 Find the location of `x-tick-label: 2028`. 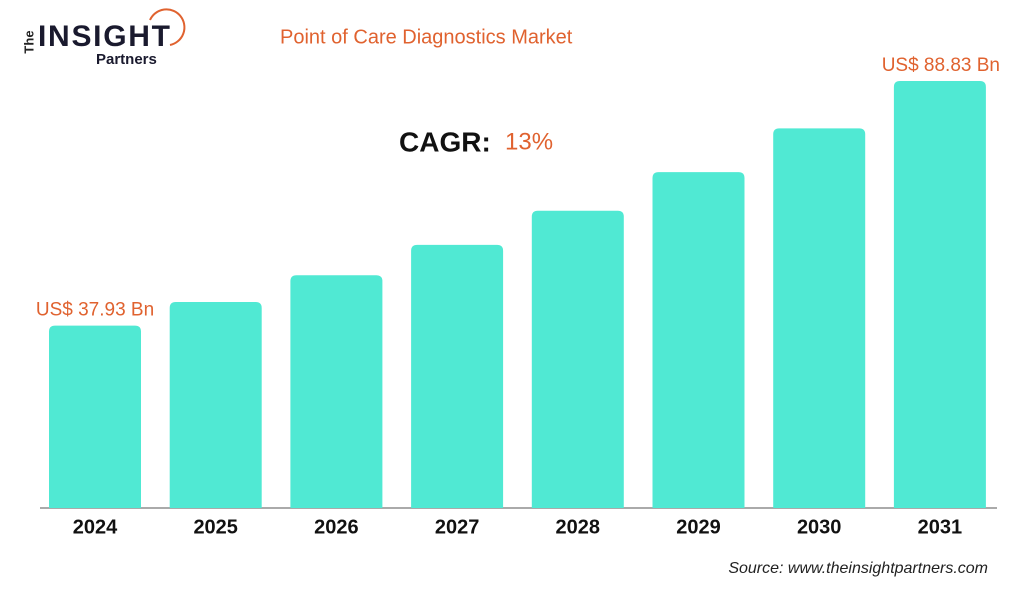

x-tick-label: 2028 is located at coordinates (578, 527).